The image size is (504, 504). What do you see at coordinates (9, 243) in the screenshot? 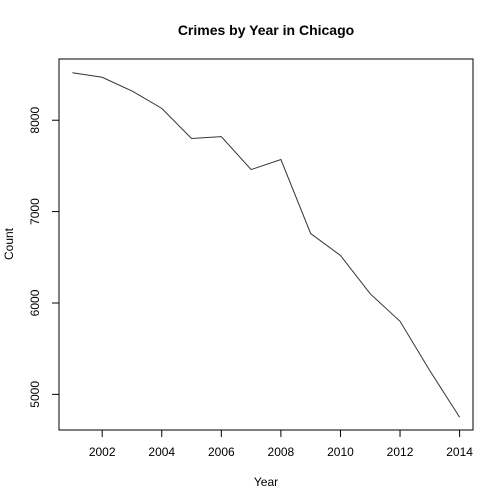
I see `y-axis-label: Count` at bounding box center [9, 243].